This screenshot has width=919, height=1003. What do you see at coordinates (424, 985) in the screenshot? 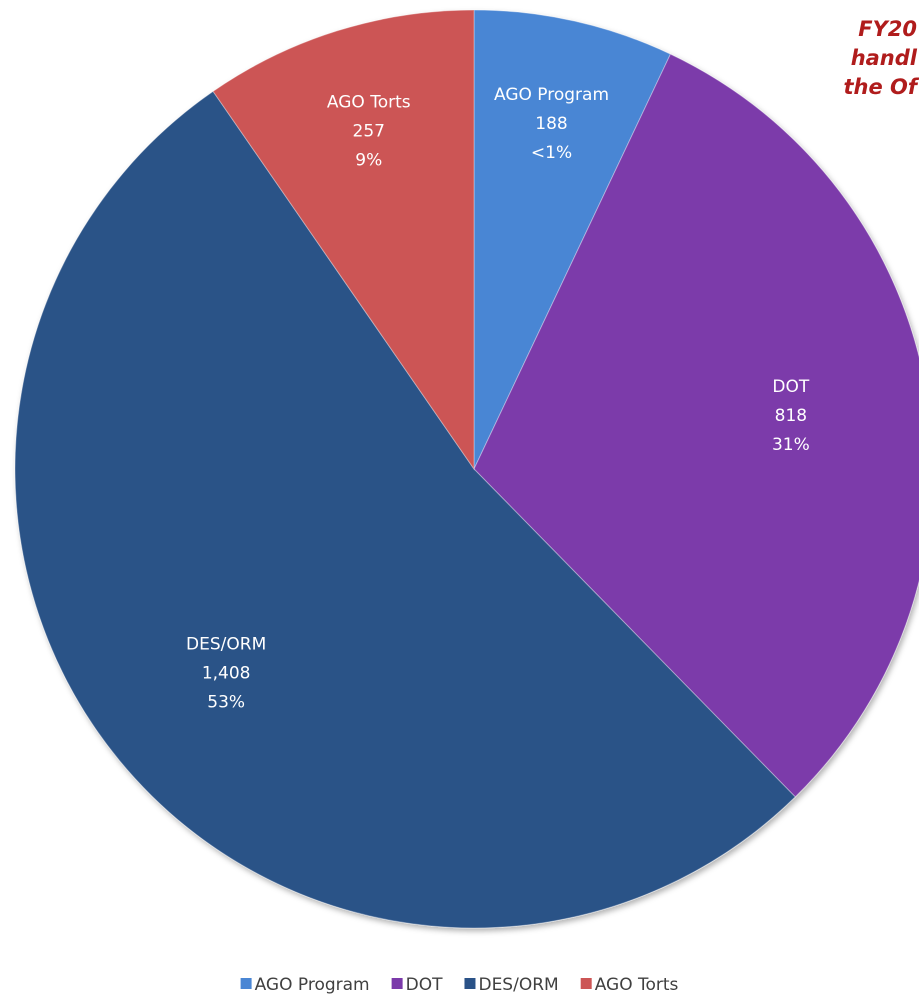
I see `legend-label: DOT` at bounding box center [424, 985].